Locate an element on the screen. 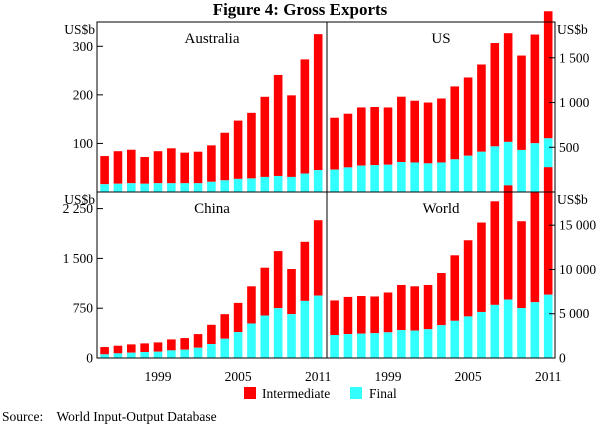 The height and width of the screenshot is (430, 600). y-tick-label-china-2250: 2 250 is located at coordinates (78, 208).